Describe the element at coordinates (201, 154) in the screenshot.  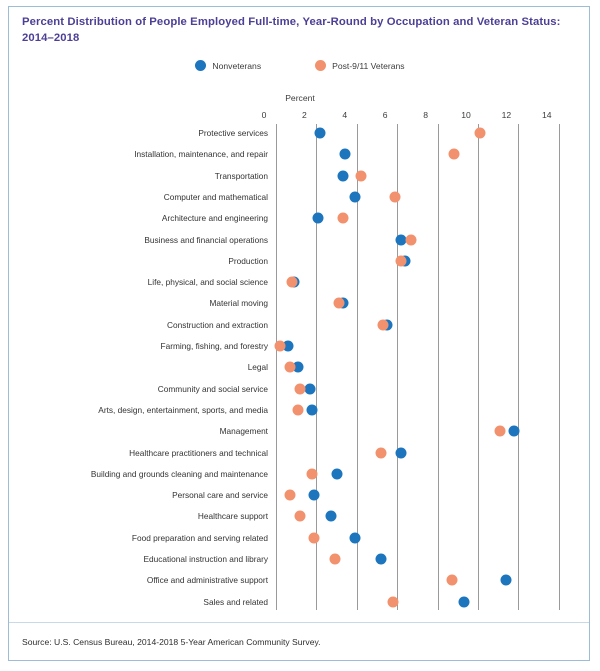
I see `category-label: Installation, maintenance, and repair` at that location.